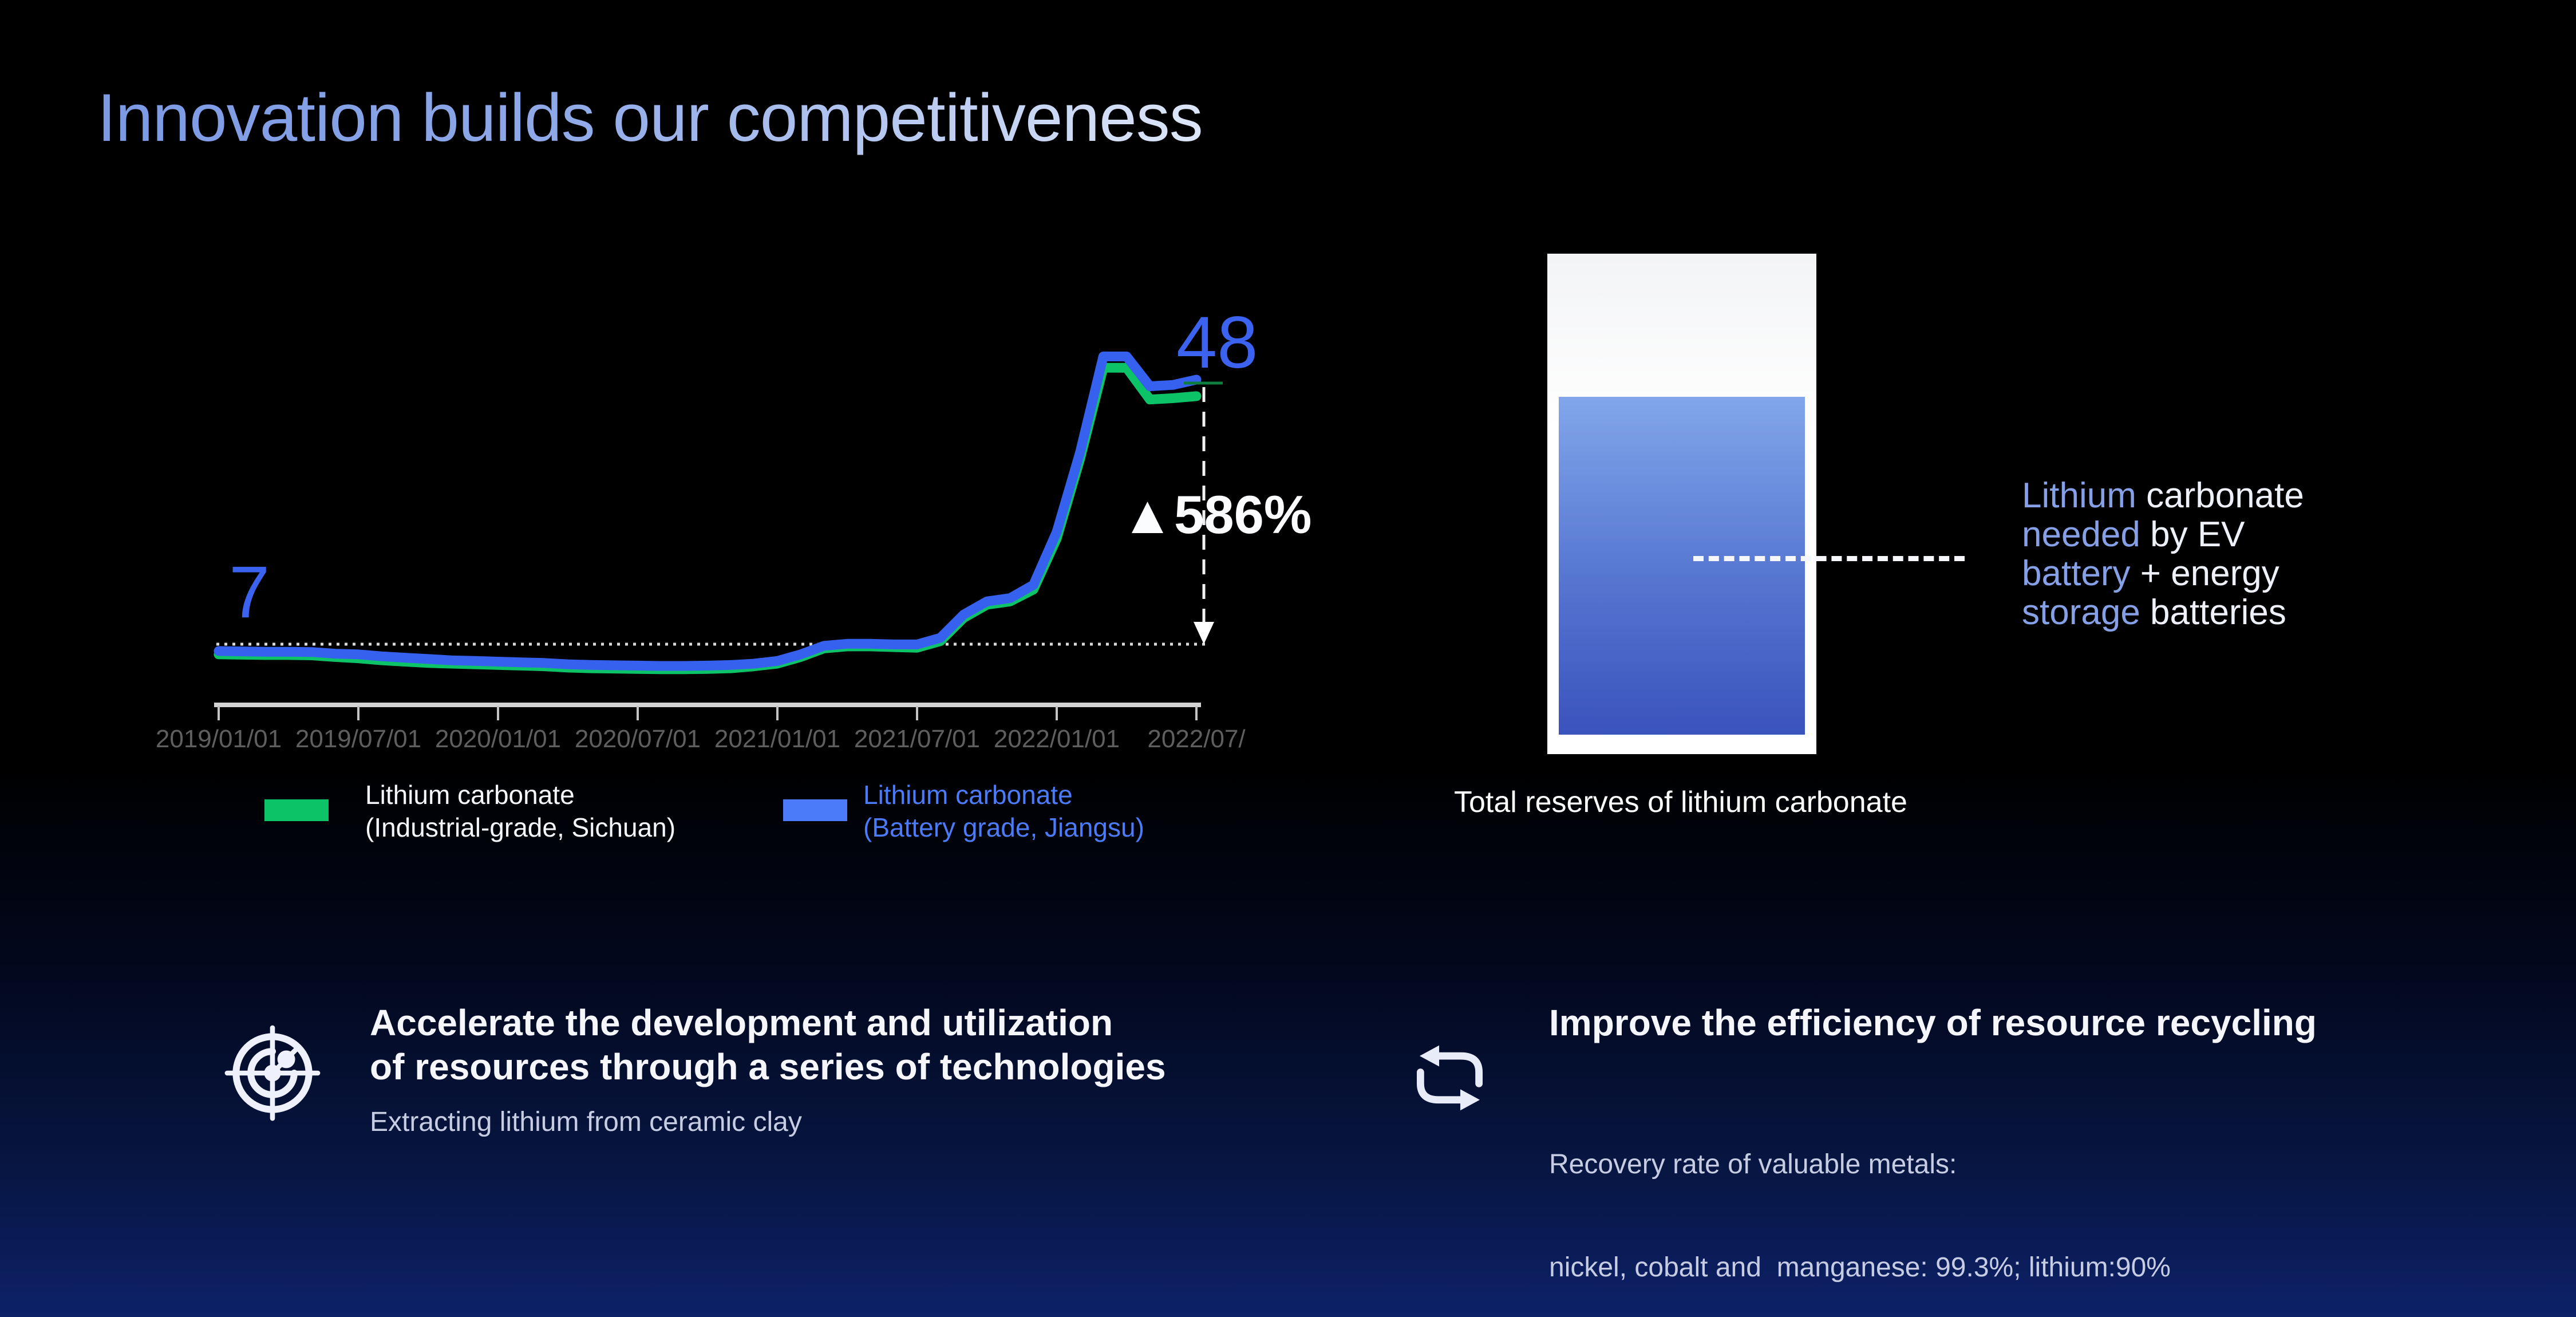 The width and height of the screenshot is (2576, 1317). What do you see at coordinates (1217, 343) in the screenshot?
I see `chart-end-value: 48` at bounding box center [1217, 343].